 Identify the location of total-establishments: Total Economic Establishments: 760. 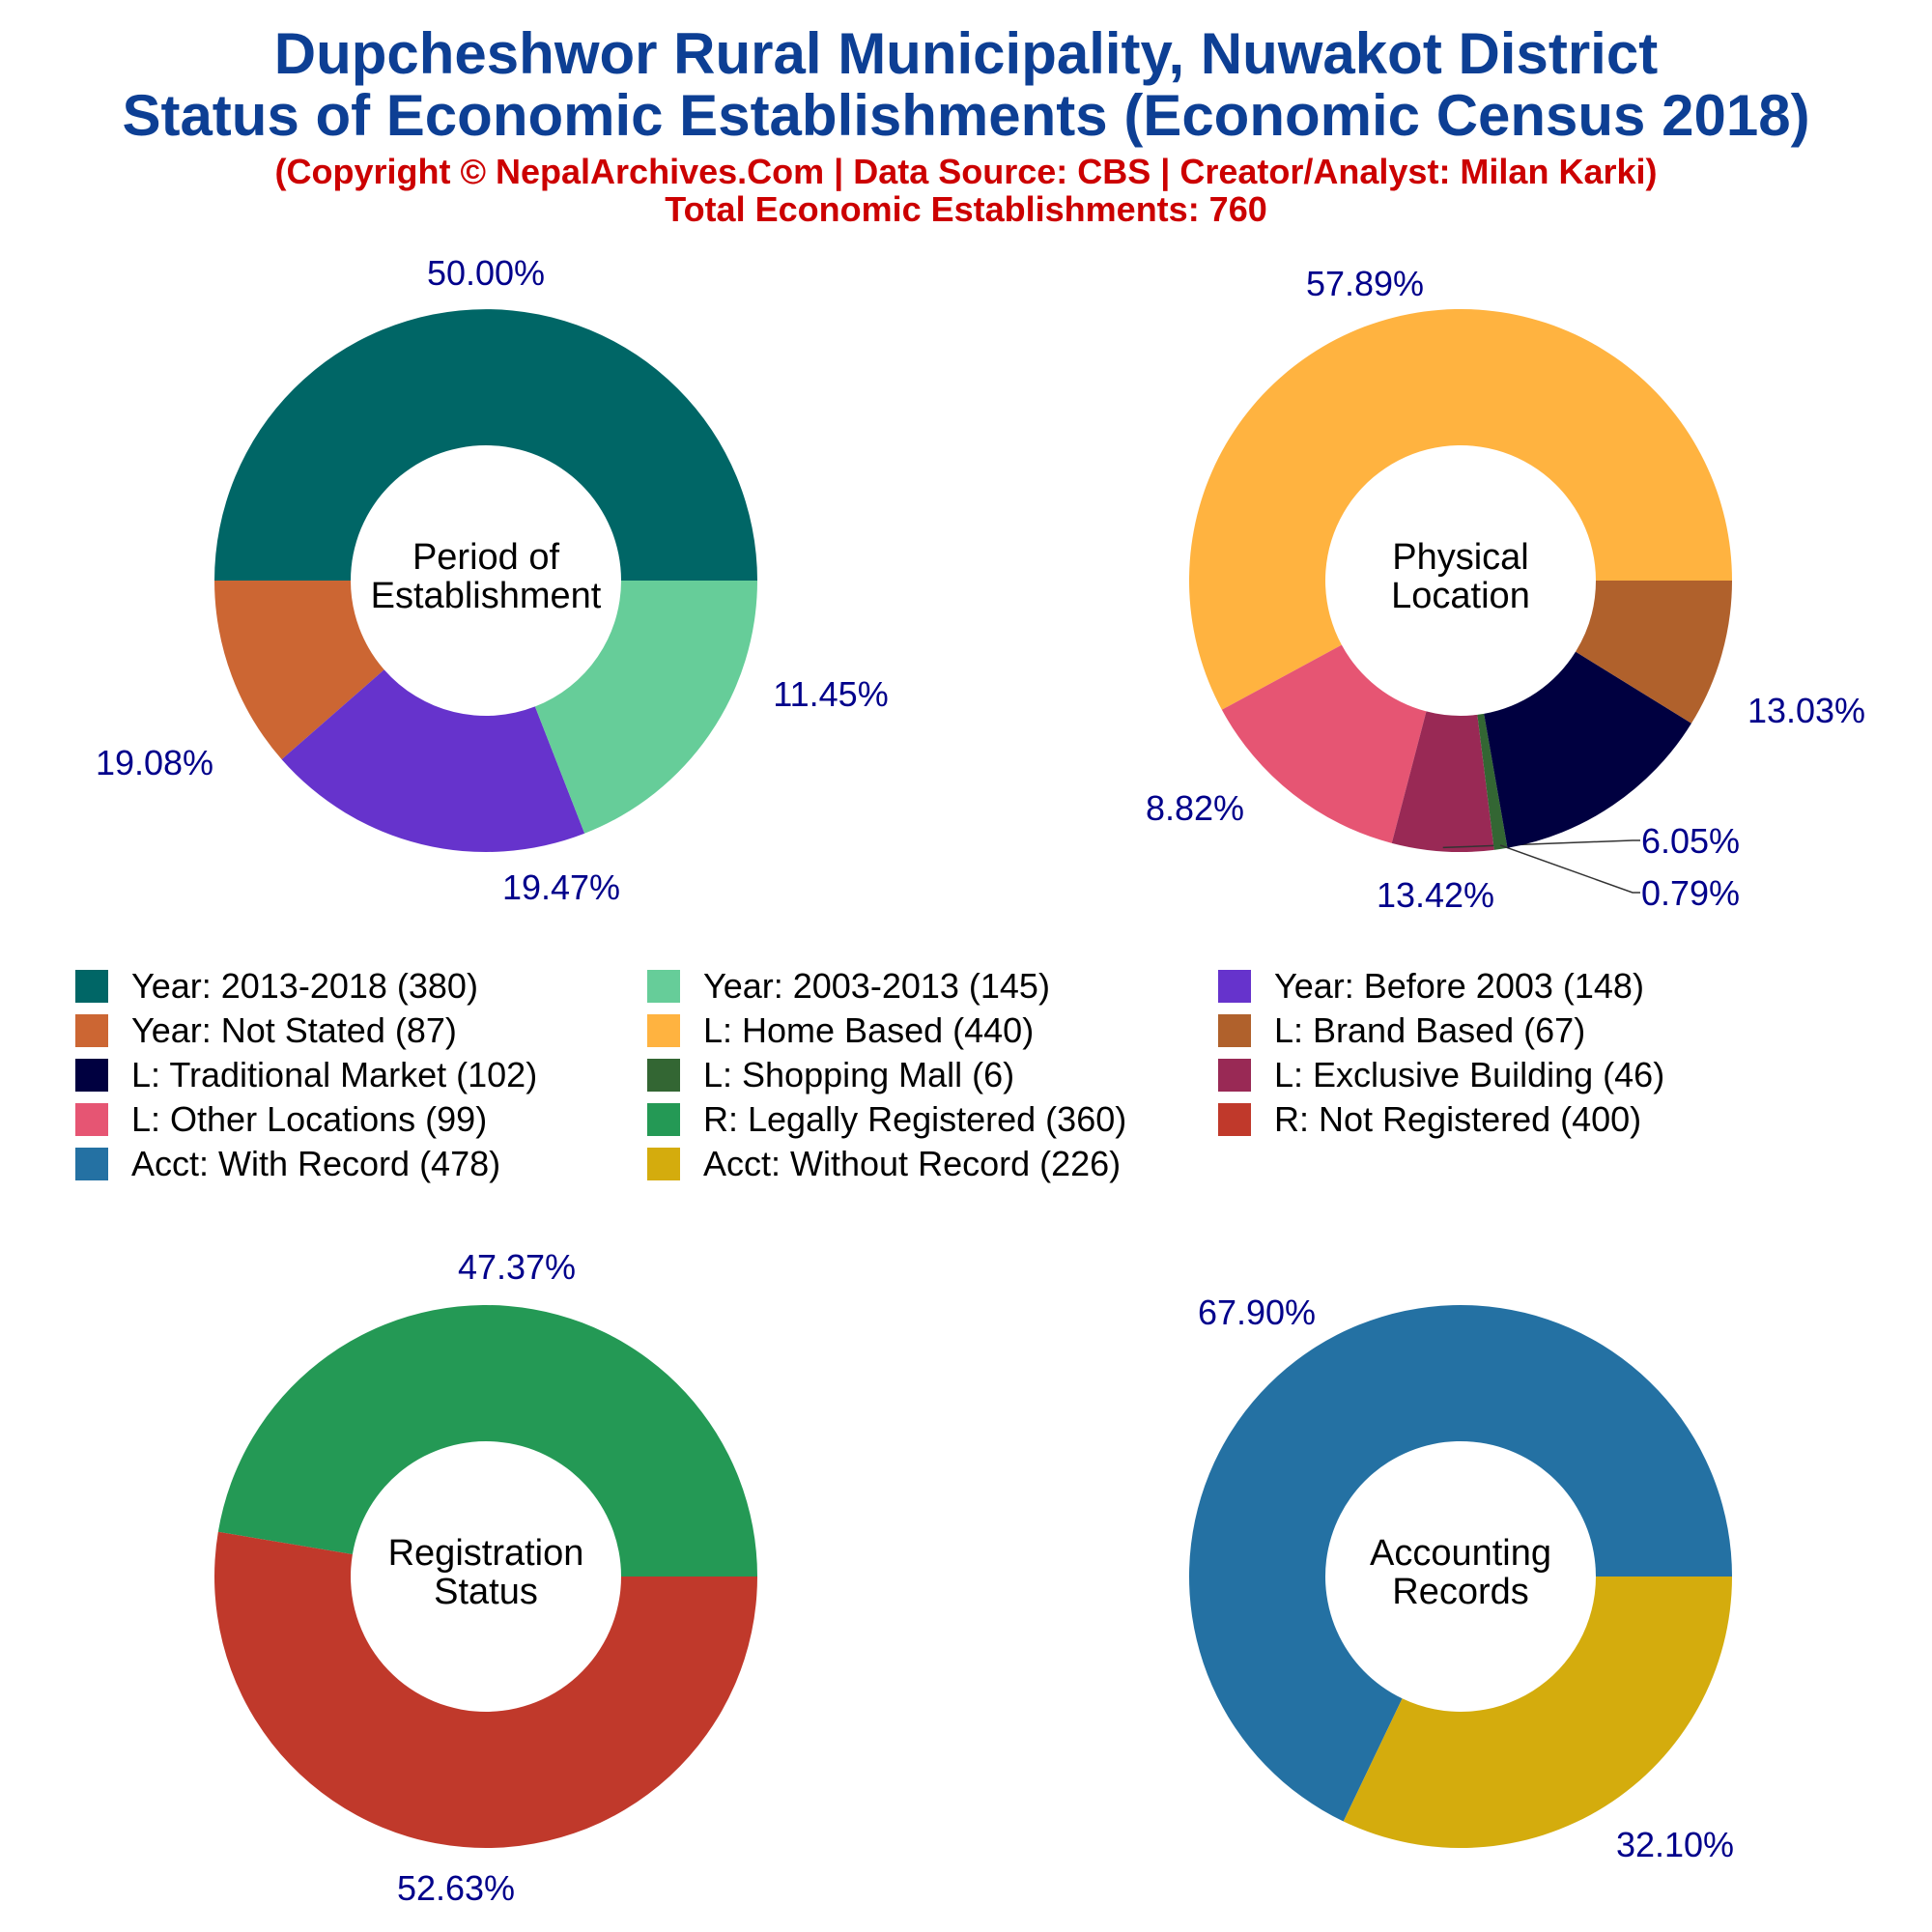
(966, 209).